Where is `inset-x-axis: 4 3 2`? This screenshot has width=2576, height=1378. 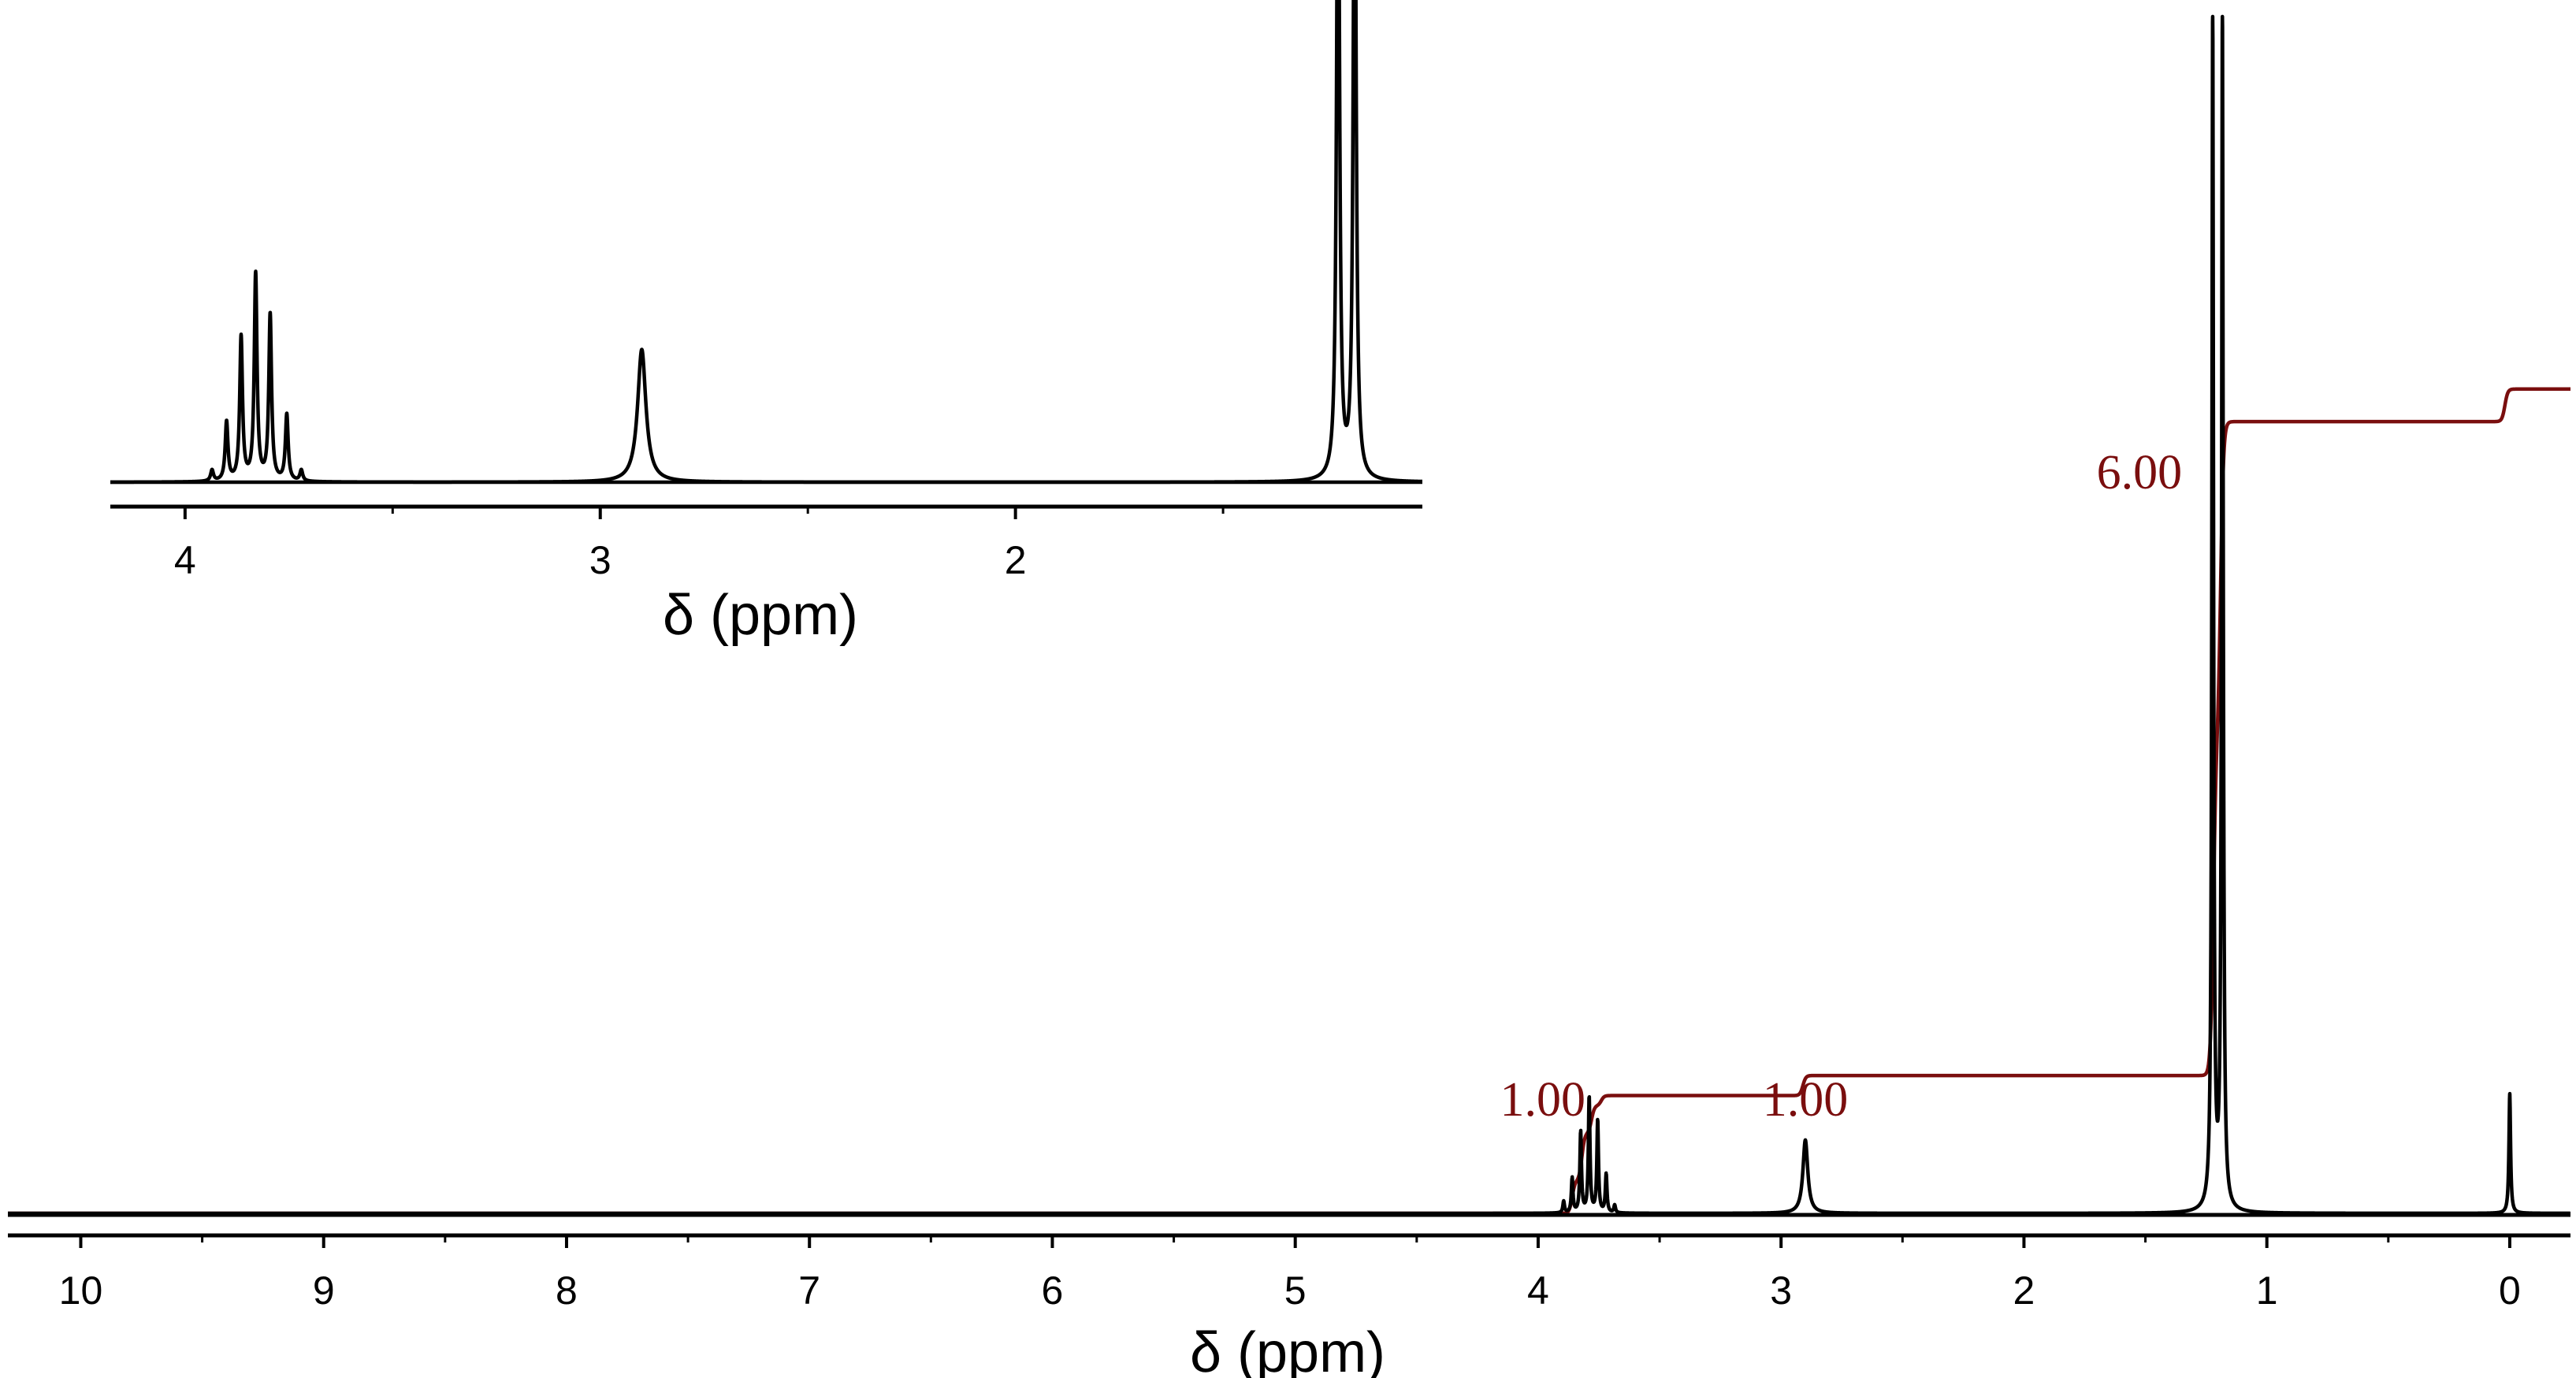
inset-x-axis: 4 3 2 is located at coordinates (766, 531).